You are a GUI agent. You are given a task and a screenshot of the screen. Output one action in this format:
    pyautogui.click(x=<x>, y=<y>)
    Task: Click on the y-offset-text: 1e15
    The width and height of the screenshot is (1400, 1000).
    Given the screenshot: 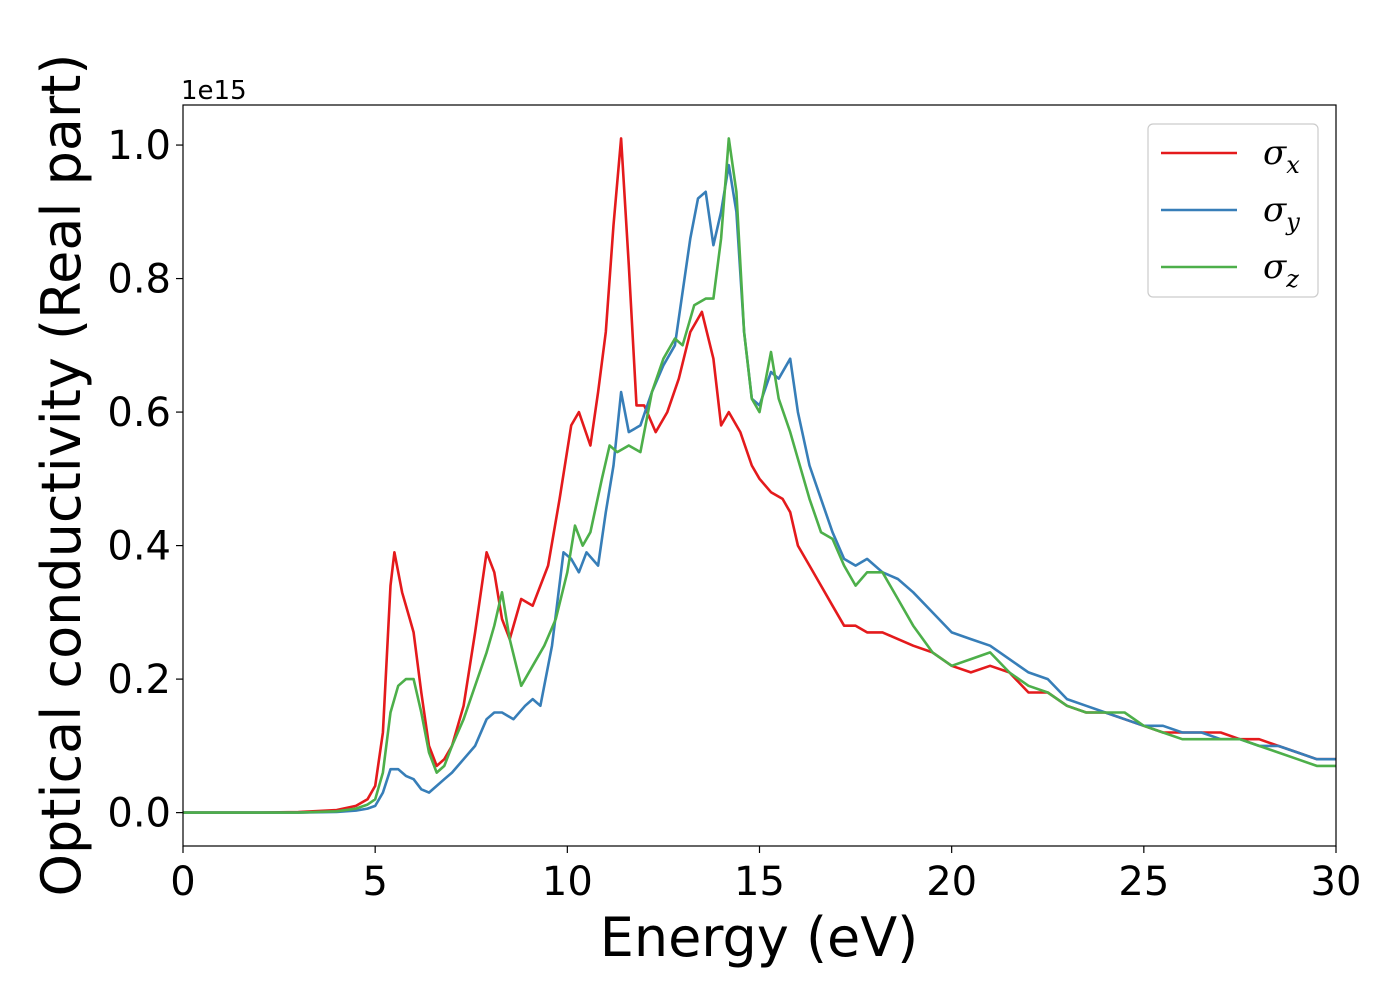 What is the action you would take?
    pyautogui.click(x=214, y=91)
    